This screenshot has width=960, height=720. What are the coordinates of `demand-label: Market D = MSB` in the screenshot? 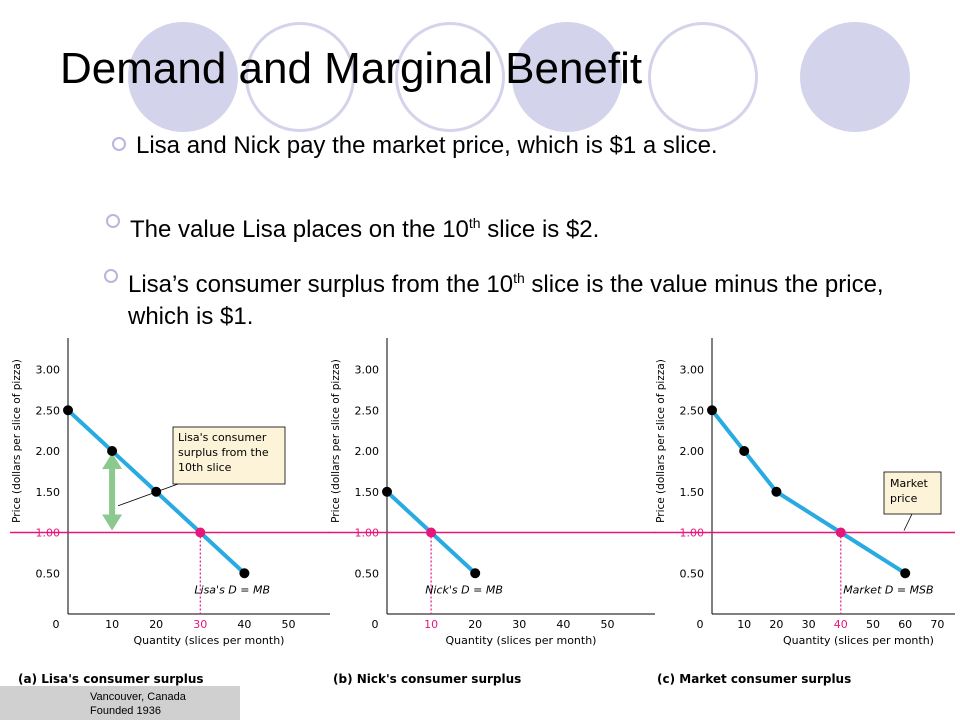 It's located at (888, 589).